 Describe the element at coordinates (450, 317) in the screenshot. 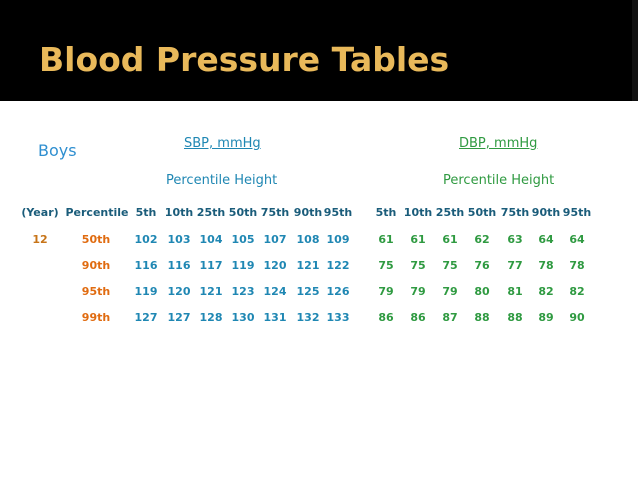

I see `dbp-value-cell: 87` at that location.